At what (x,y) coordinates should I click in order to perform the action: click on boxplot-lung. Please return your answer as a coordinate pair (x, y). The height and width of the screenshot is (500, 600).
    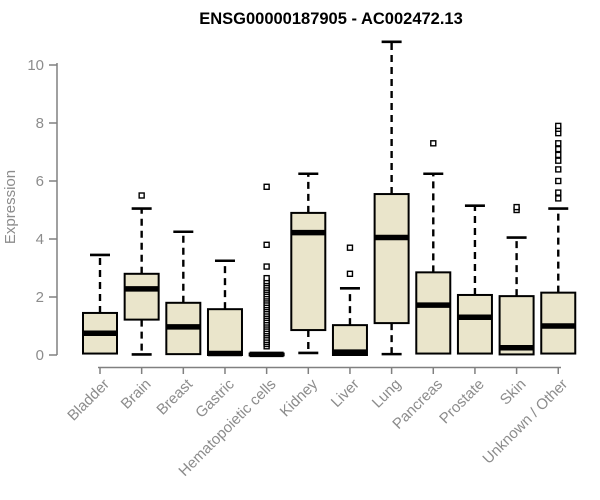
    Looking at the image, I should click on (391, 198).